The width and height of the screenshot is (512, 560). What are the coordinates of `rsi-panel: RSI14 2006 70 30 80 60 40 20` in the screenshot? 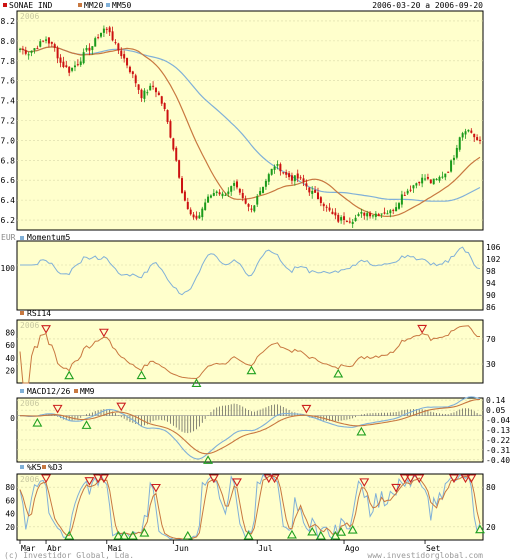 It's located at (250, 348).